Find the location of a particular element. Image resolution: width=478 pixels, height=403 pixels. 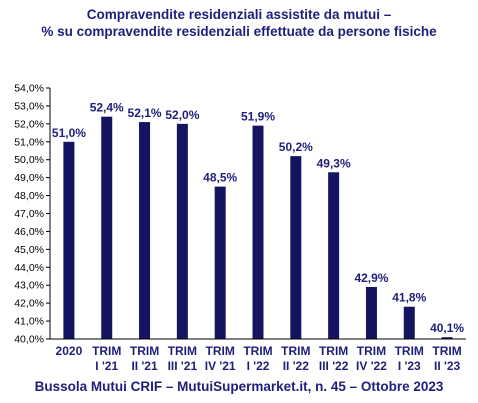

x-tick-label: IV '22 is located at coordinates (371, 366).